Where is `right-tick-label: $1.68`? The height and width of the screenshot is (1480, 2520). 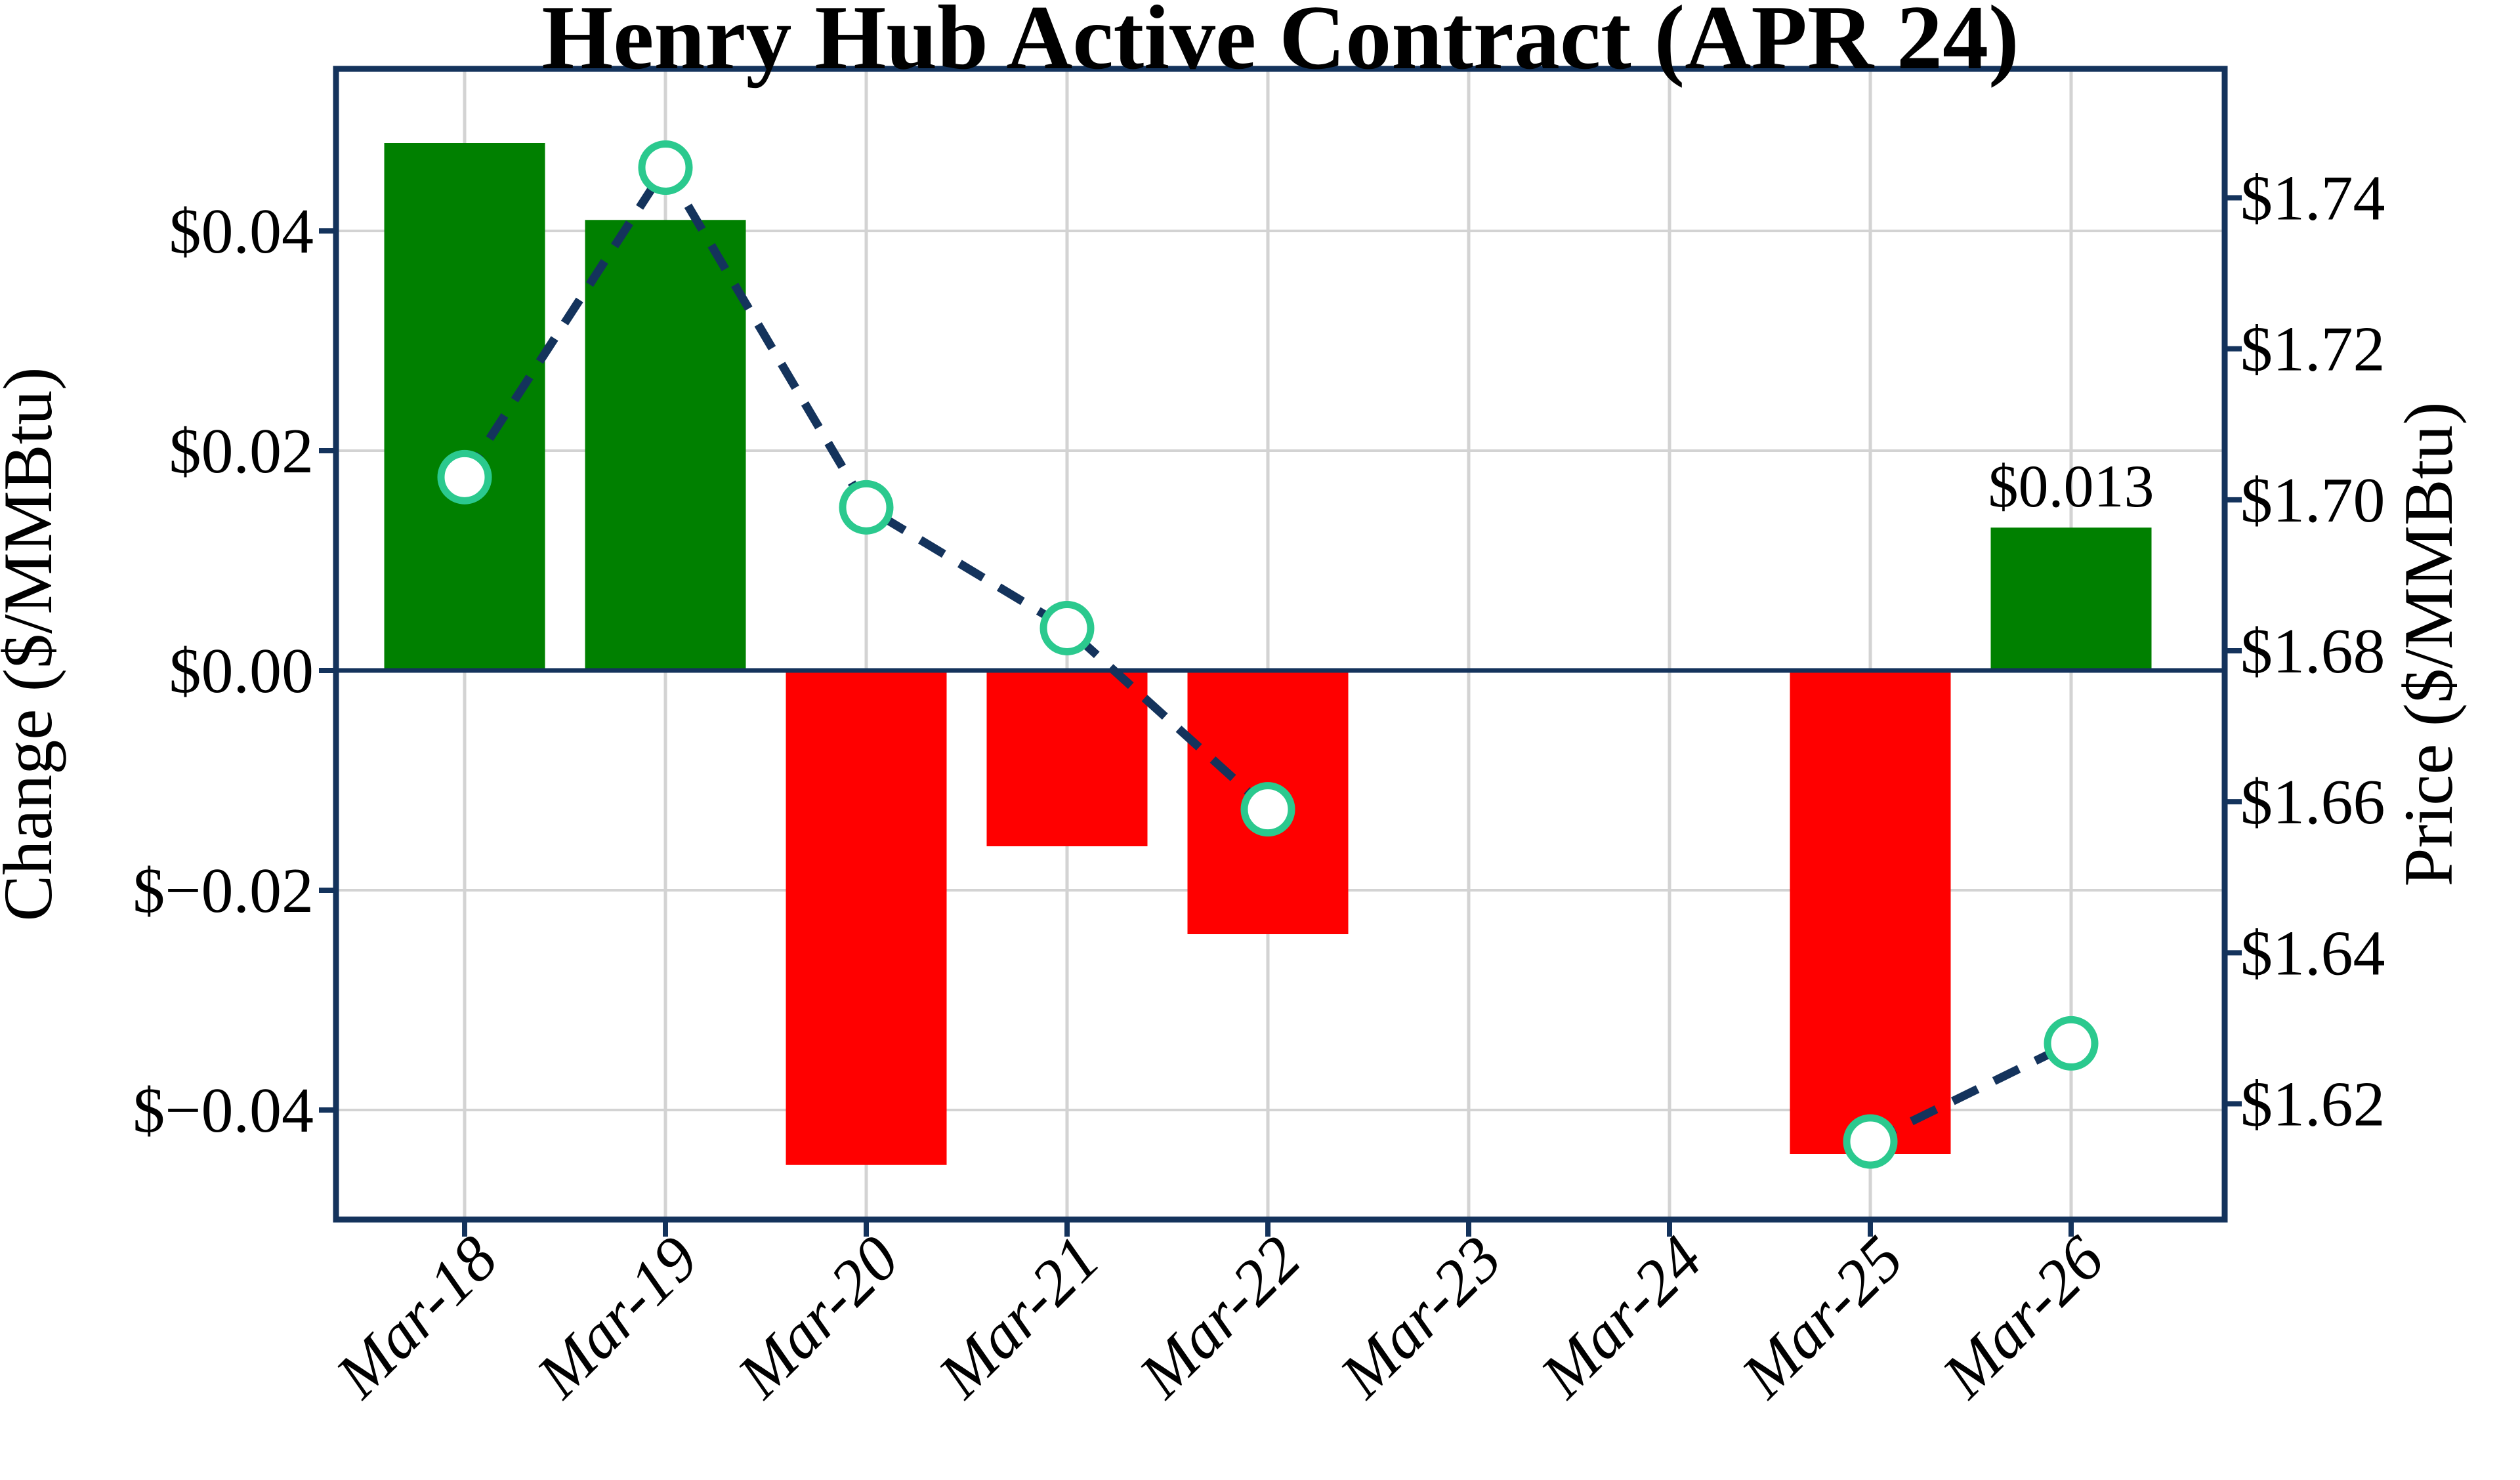 right-tick-label: $1.68 is located at coordinates (2312, 651).